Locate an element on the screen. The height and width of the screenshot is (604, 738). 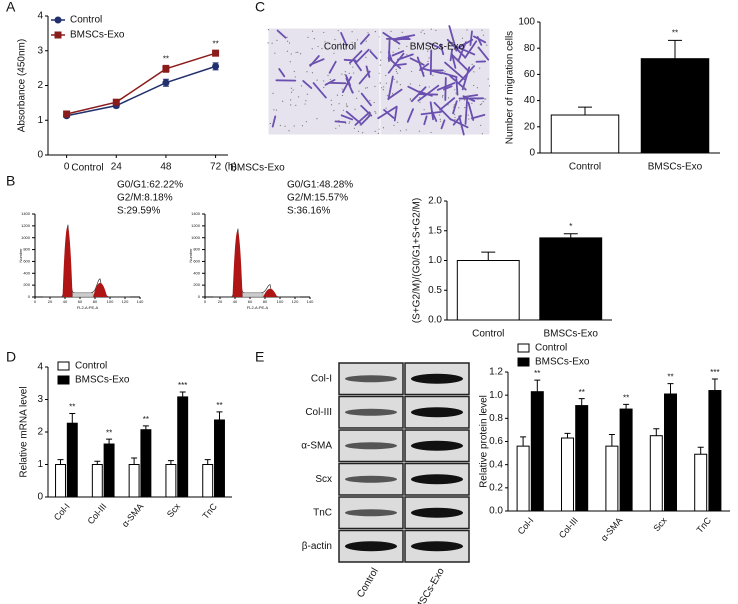
y-tick-label: 1000 is located at coordinates (196, 237).